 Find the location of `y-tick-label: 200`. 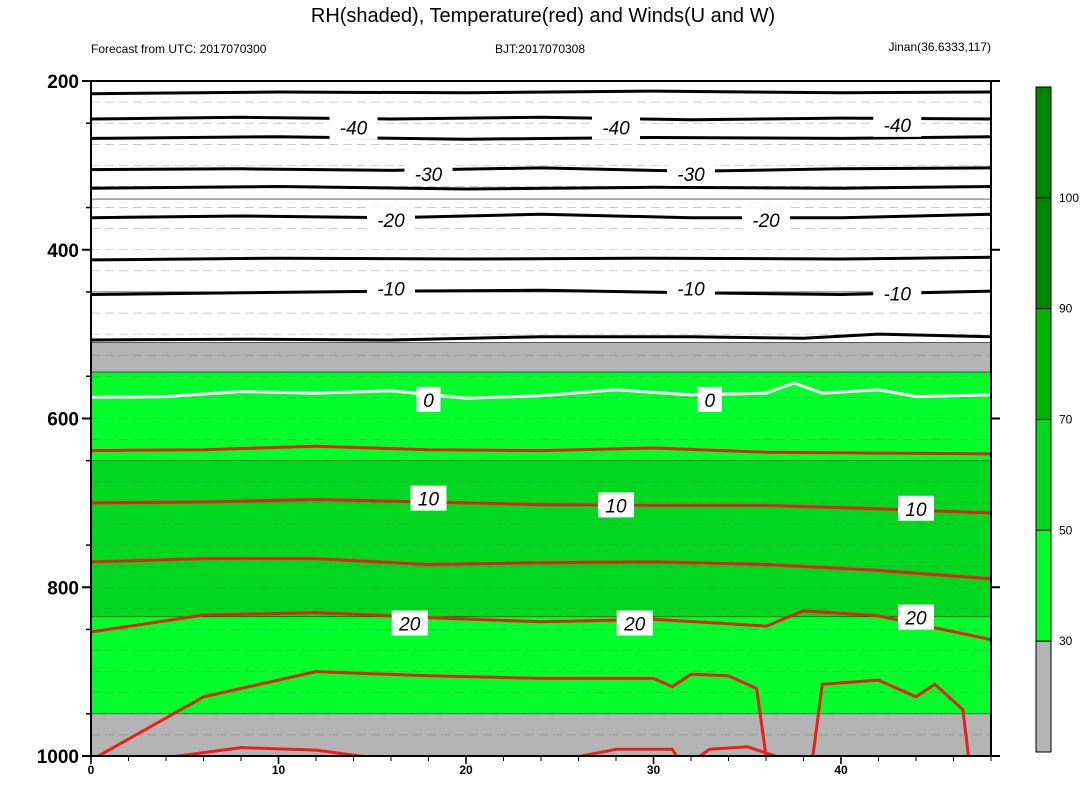

y-tick-label: 200 is located at coordinates (63, 82).